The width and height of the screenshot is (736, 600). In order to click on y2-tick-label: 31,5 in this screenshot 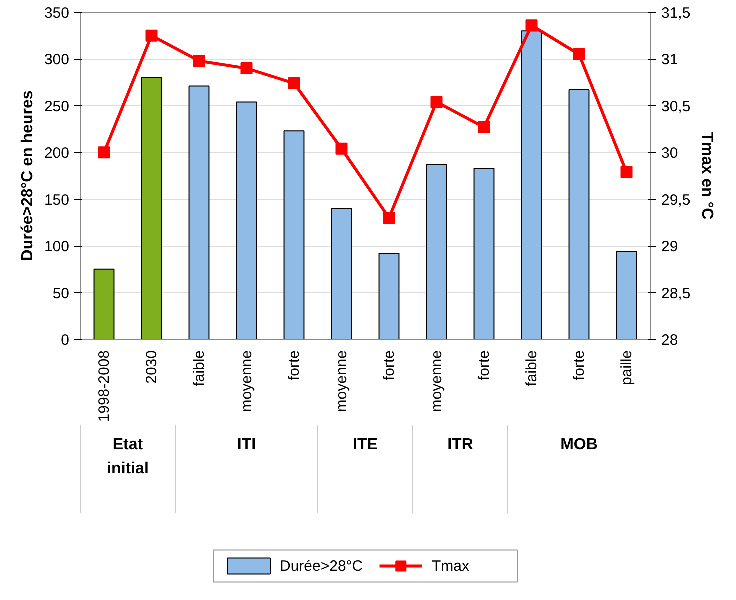, I will do `click(676, 13)`.